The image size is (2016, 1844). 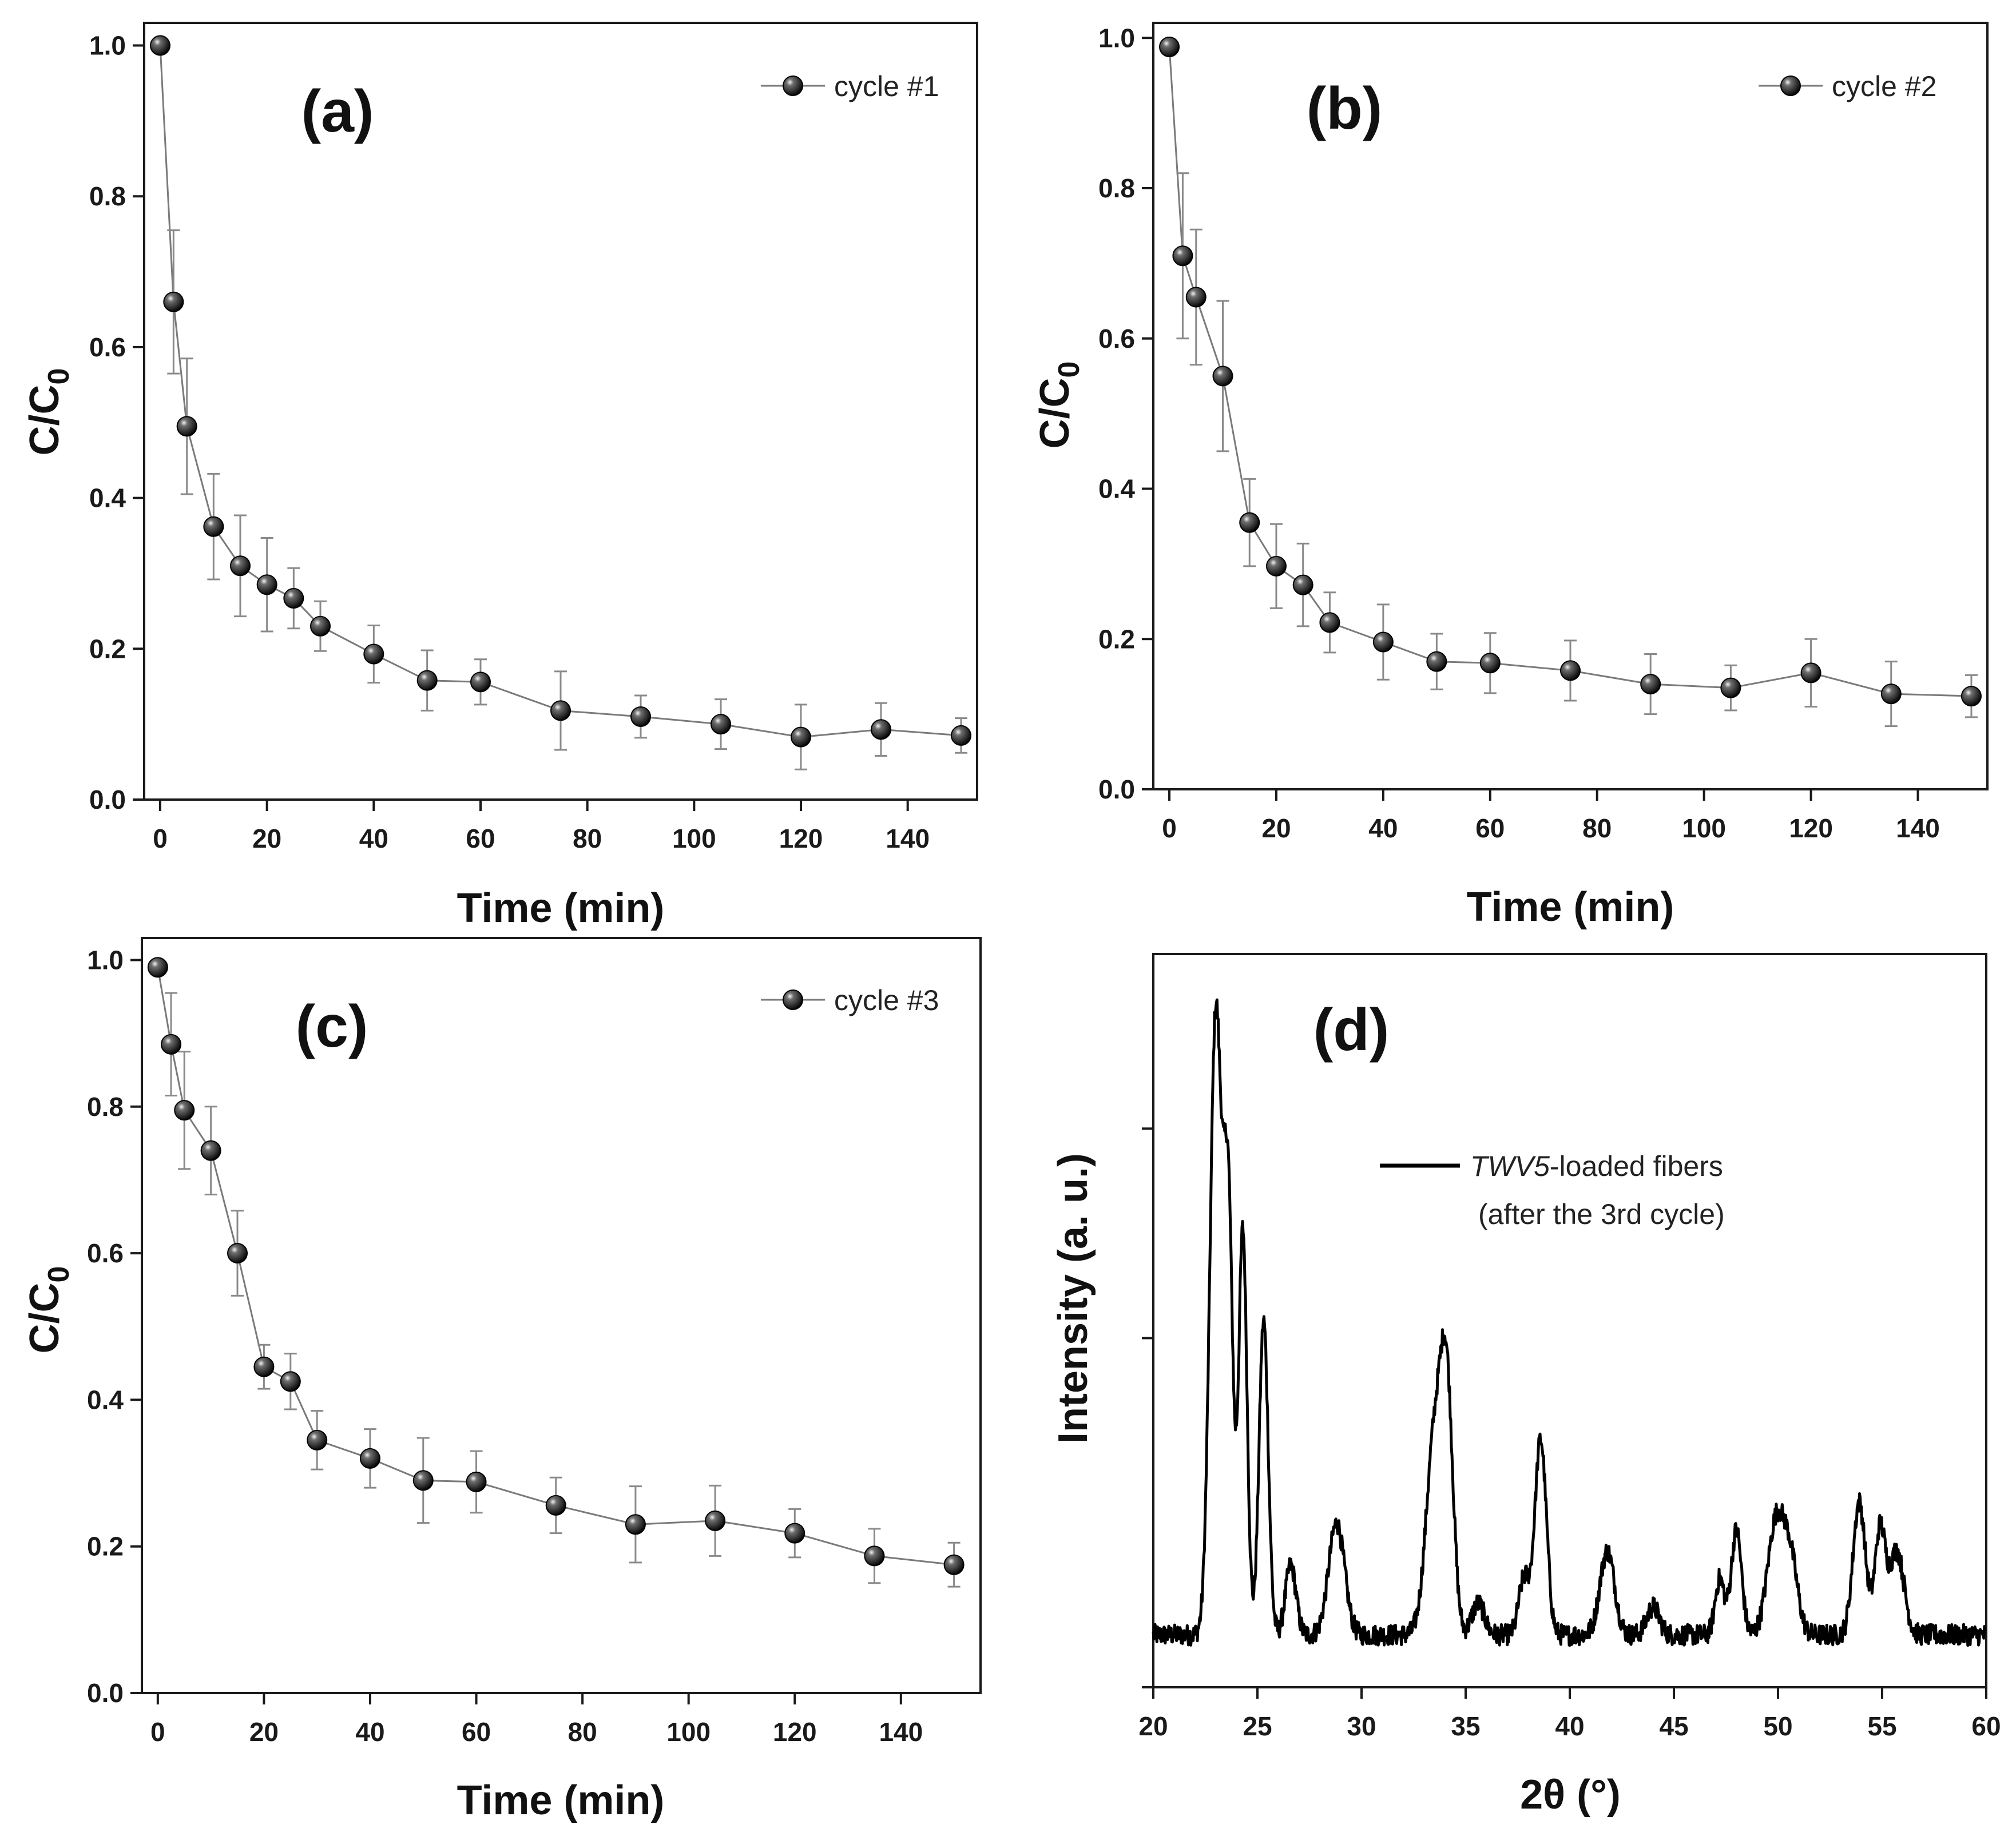 What do you see at coordinates (886, 86) in the screenshot?
I see `legend-label: cycle #1` at bounding box center [886, 86].